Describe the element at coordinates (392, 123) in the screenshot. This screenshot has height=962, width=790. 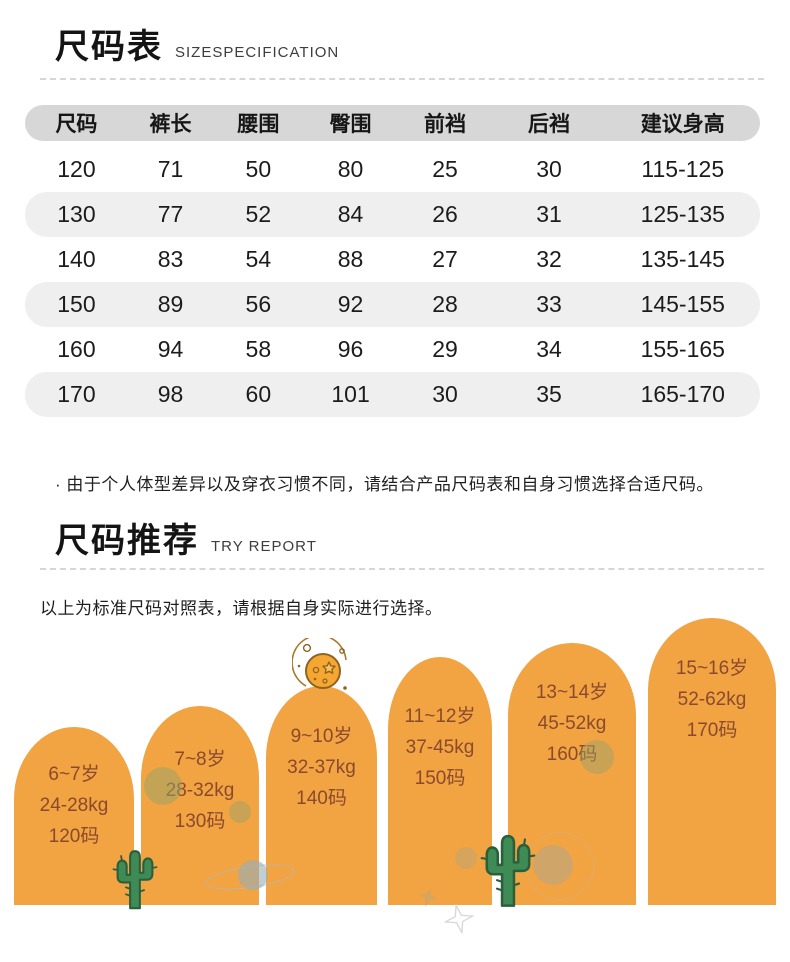
I see `table-header-row: 尺码 裤长 腰围 臀围 前裆 后裆 建议身高` at that location.